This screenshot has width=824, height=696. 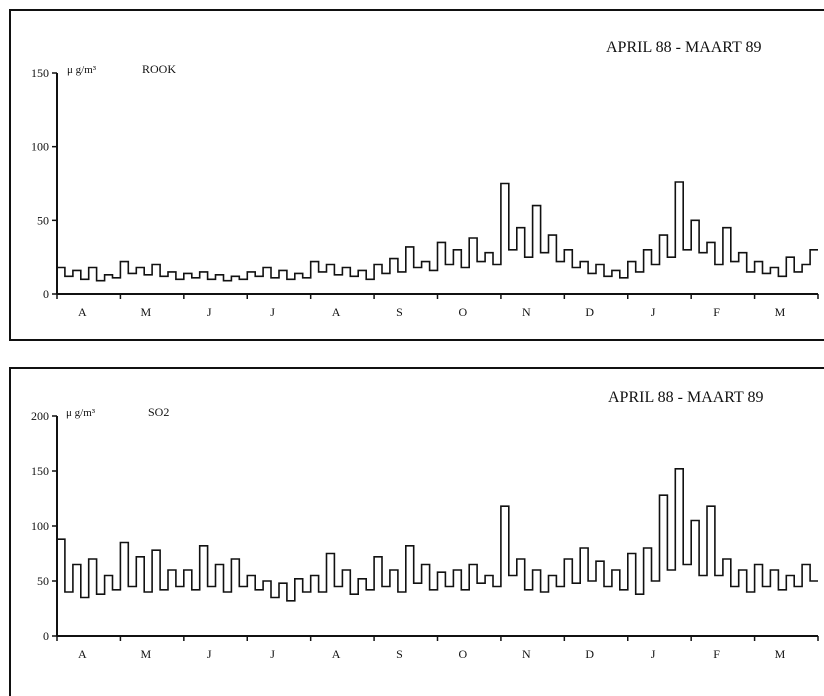 I want to click on rook-month-label: O, so click(x=463, y=312).